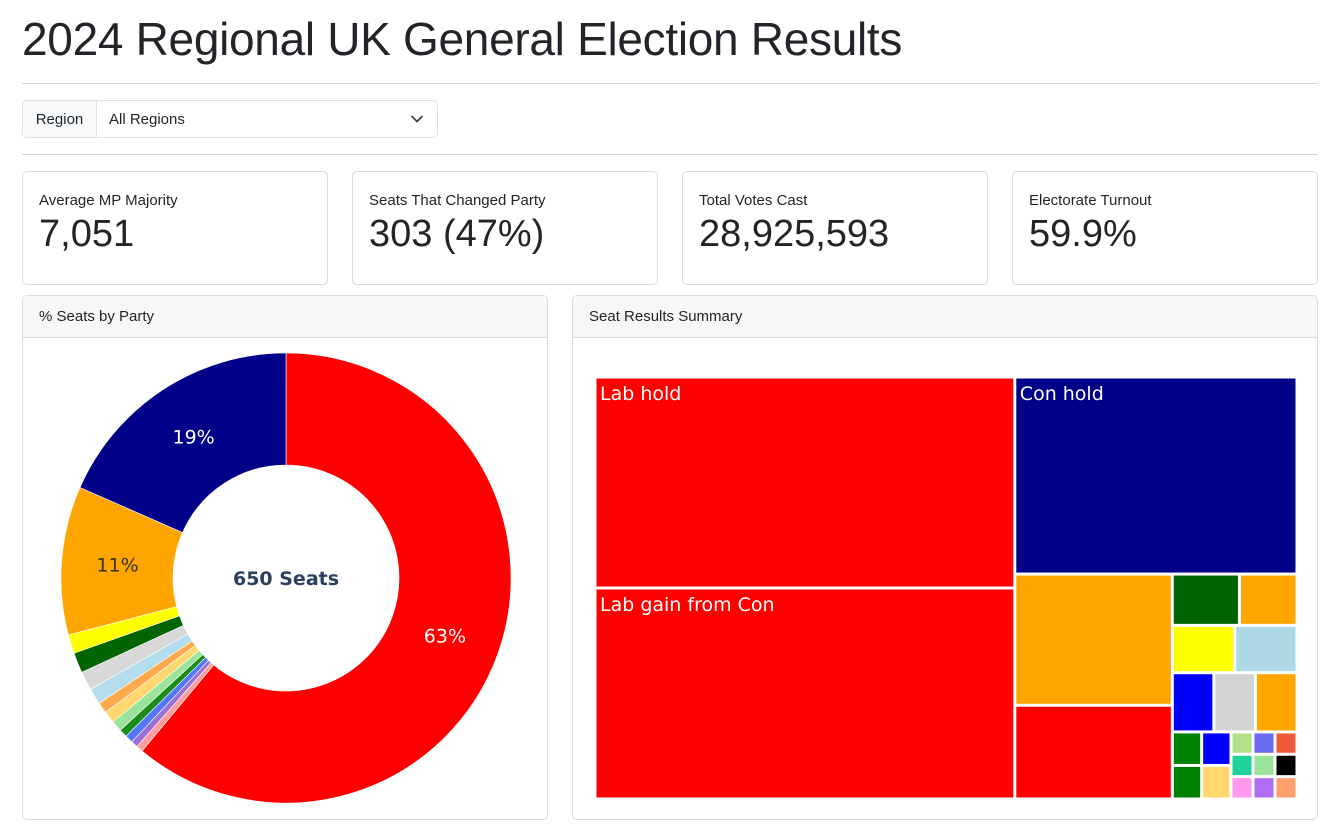  Describe the element at coordinates (87, 234) in the screenshot. I see `kpi-value: 7,051` at that location.